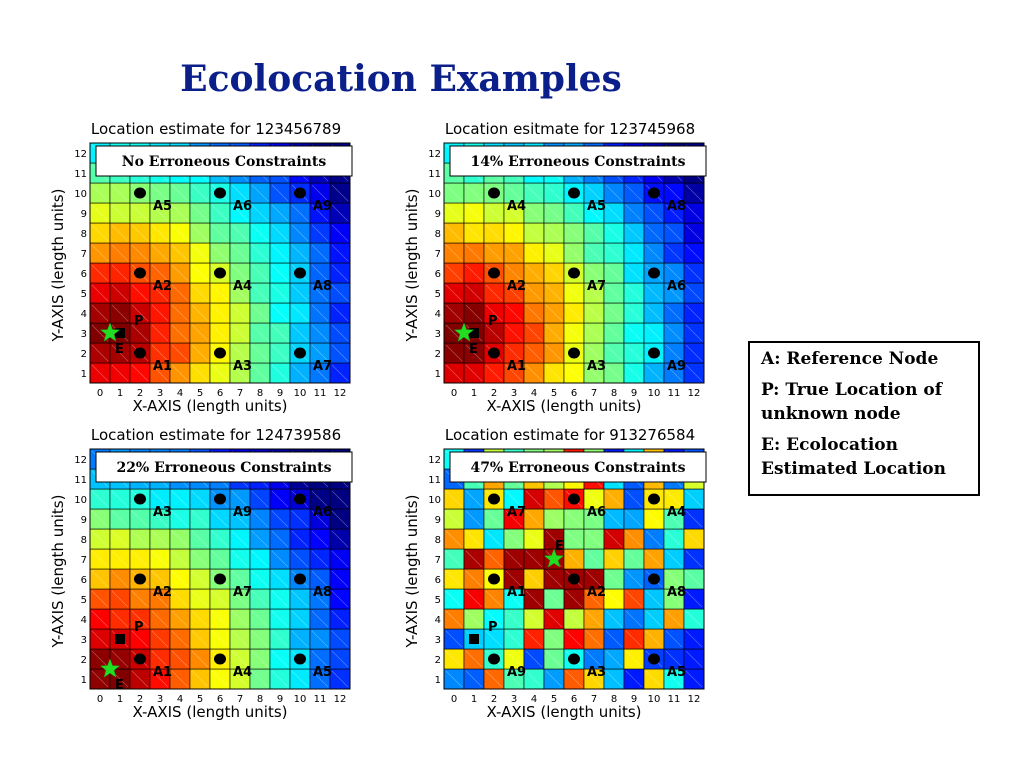 This screenshot has height=768, width=1024. Describe the element at coordinates (120, 639) in the screenshot. I see `true-location-marker` at that location.